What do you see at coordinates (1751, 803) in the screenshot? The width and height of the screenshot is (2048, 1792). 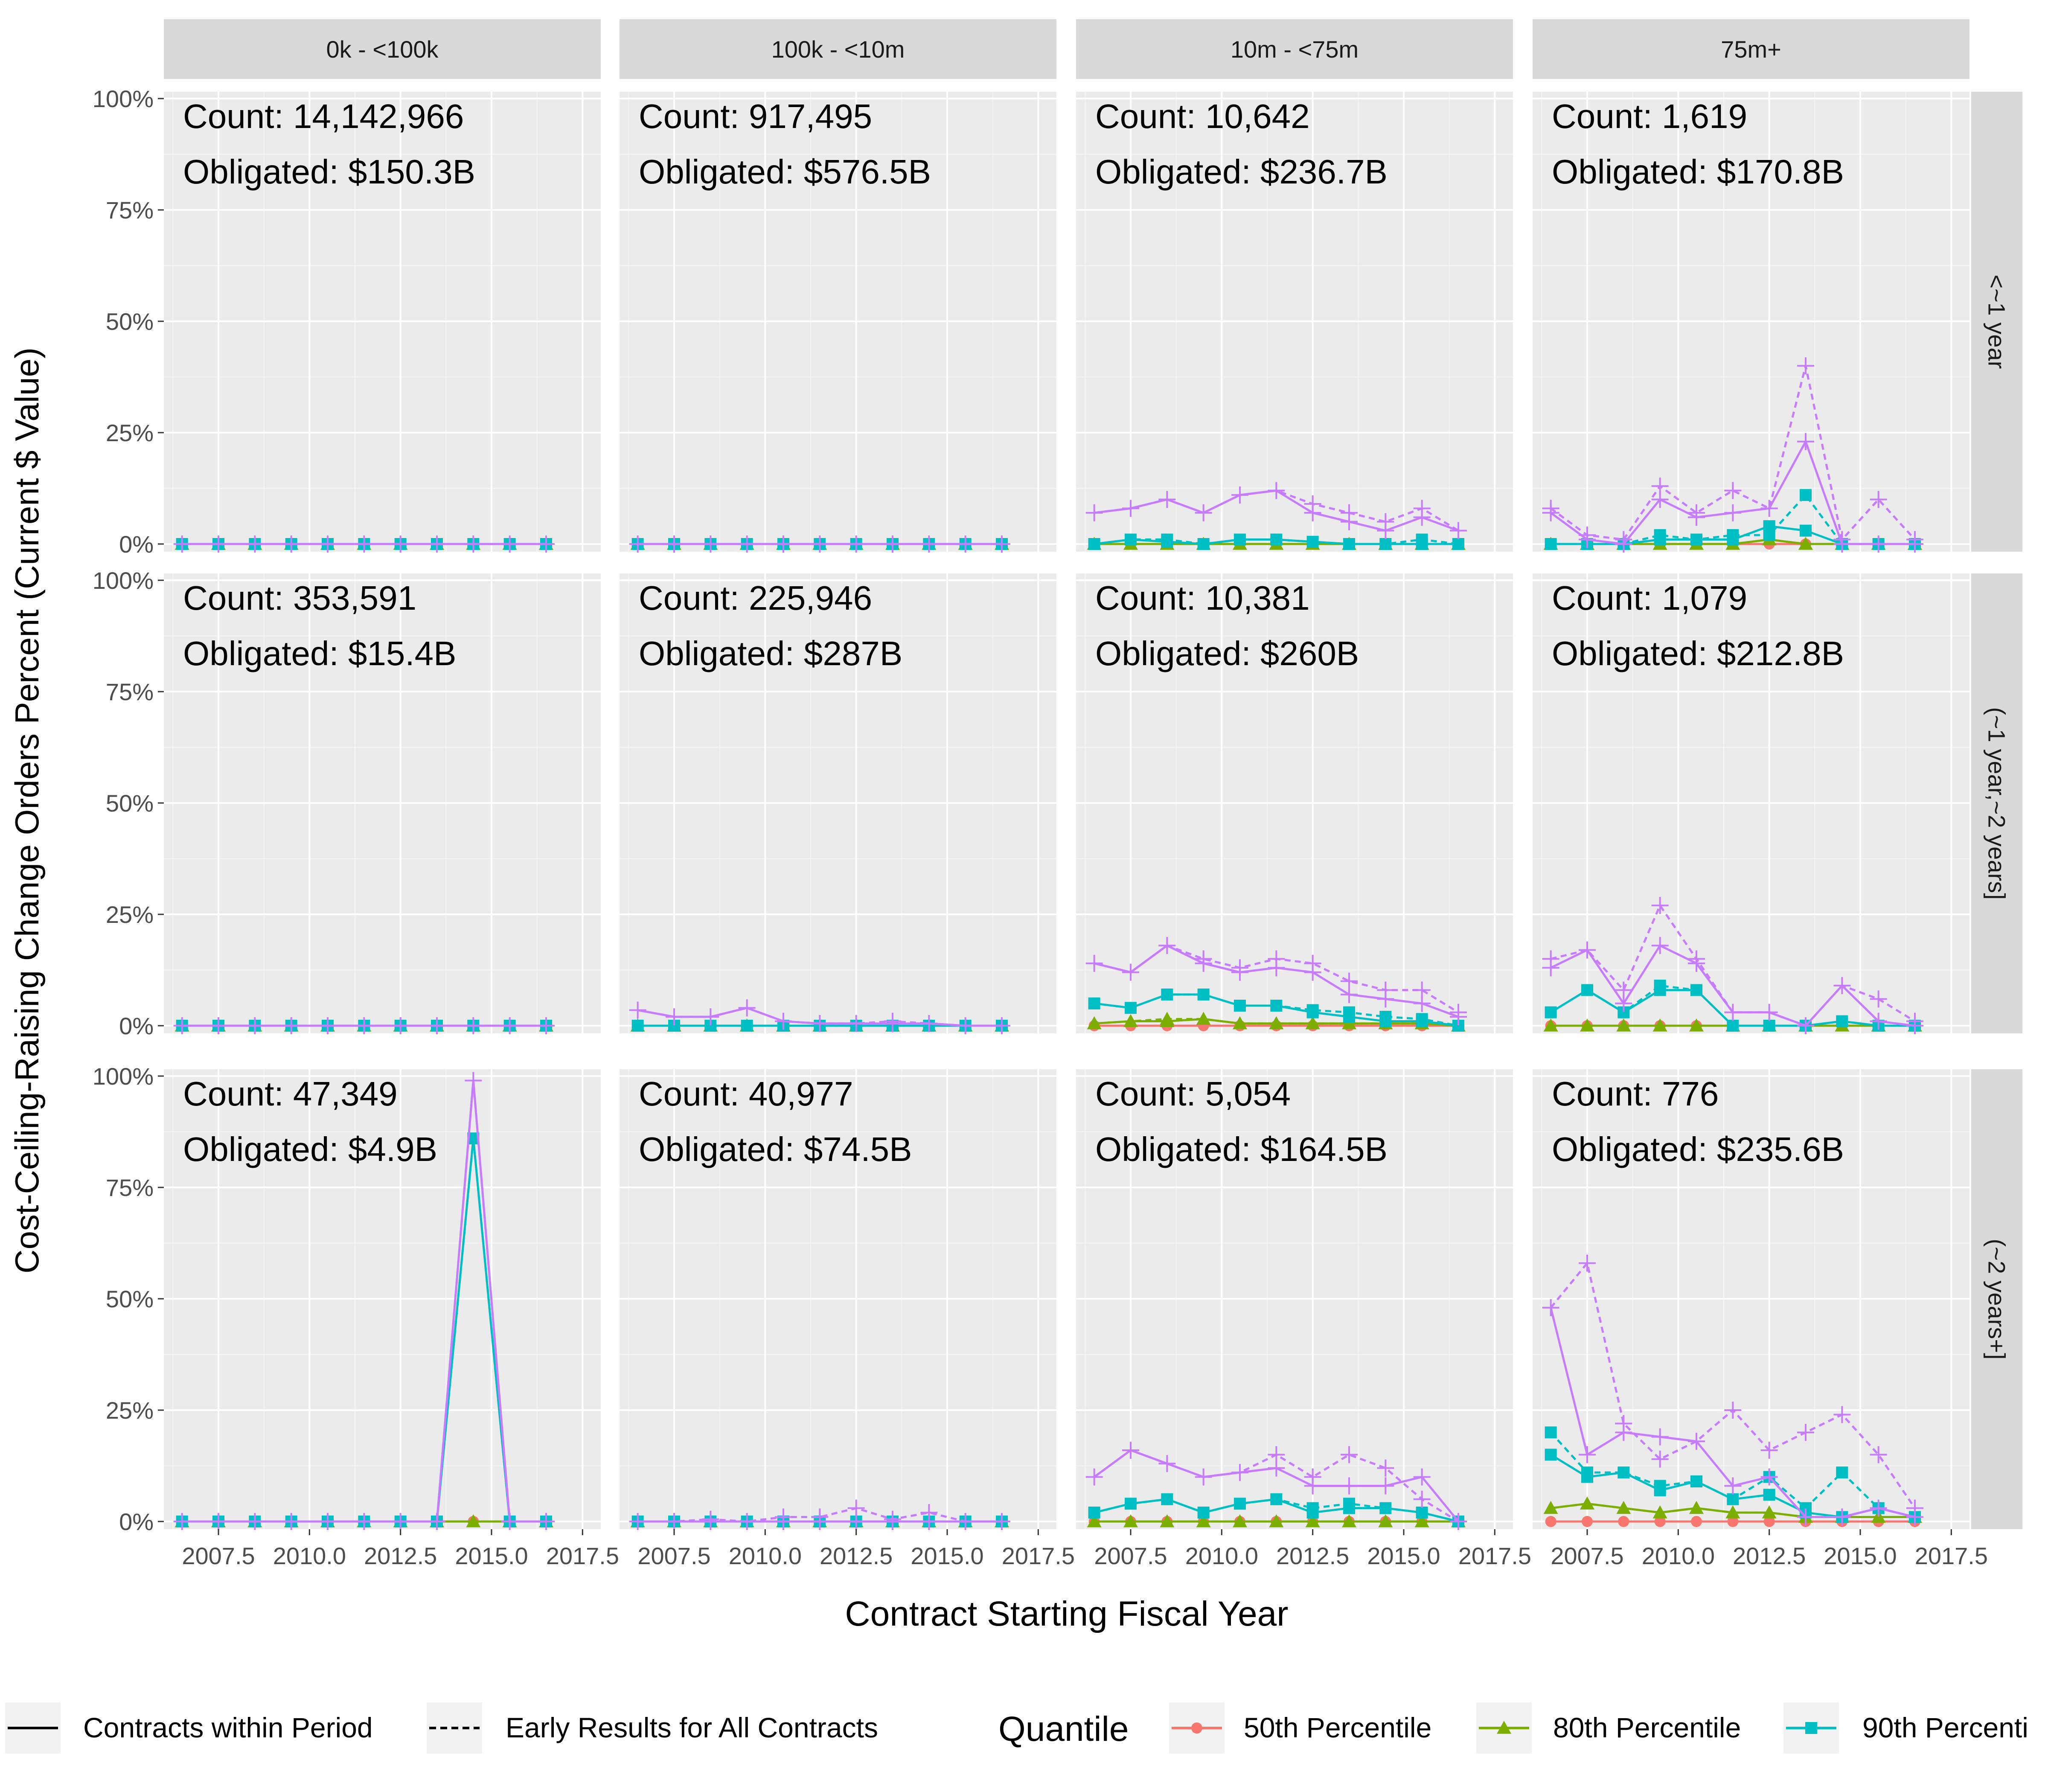 I see `facet-panel: Count: 1,079 Obligated: $212.8B` at bounding box center [1751, 803].